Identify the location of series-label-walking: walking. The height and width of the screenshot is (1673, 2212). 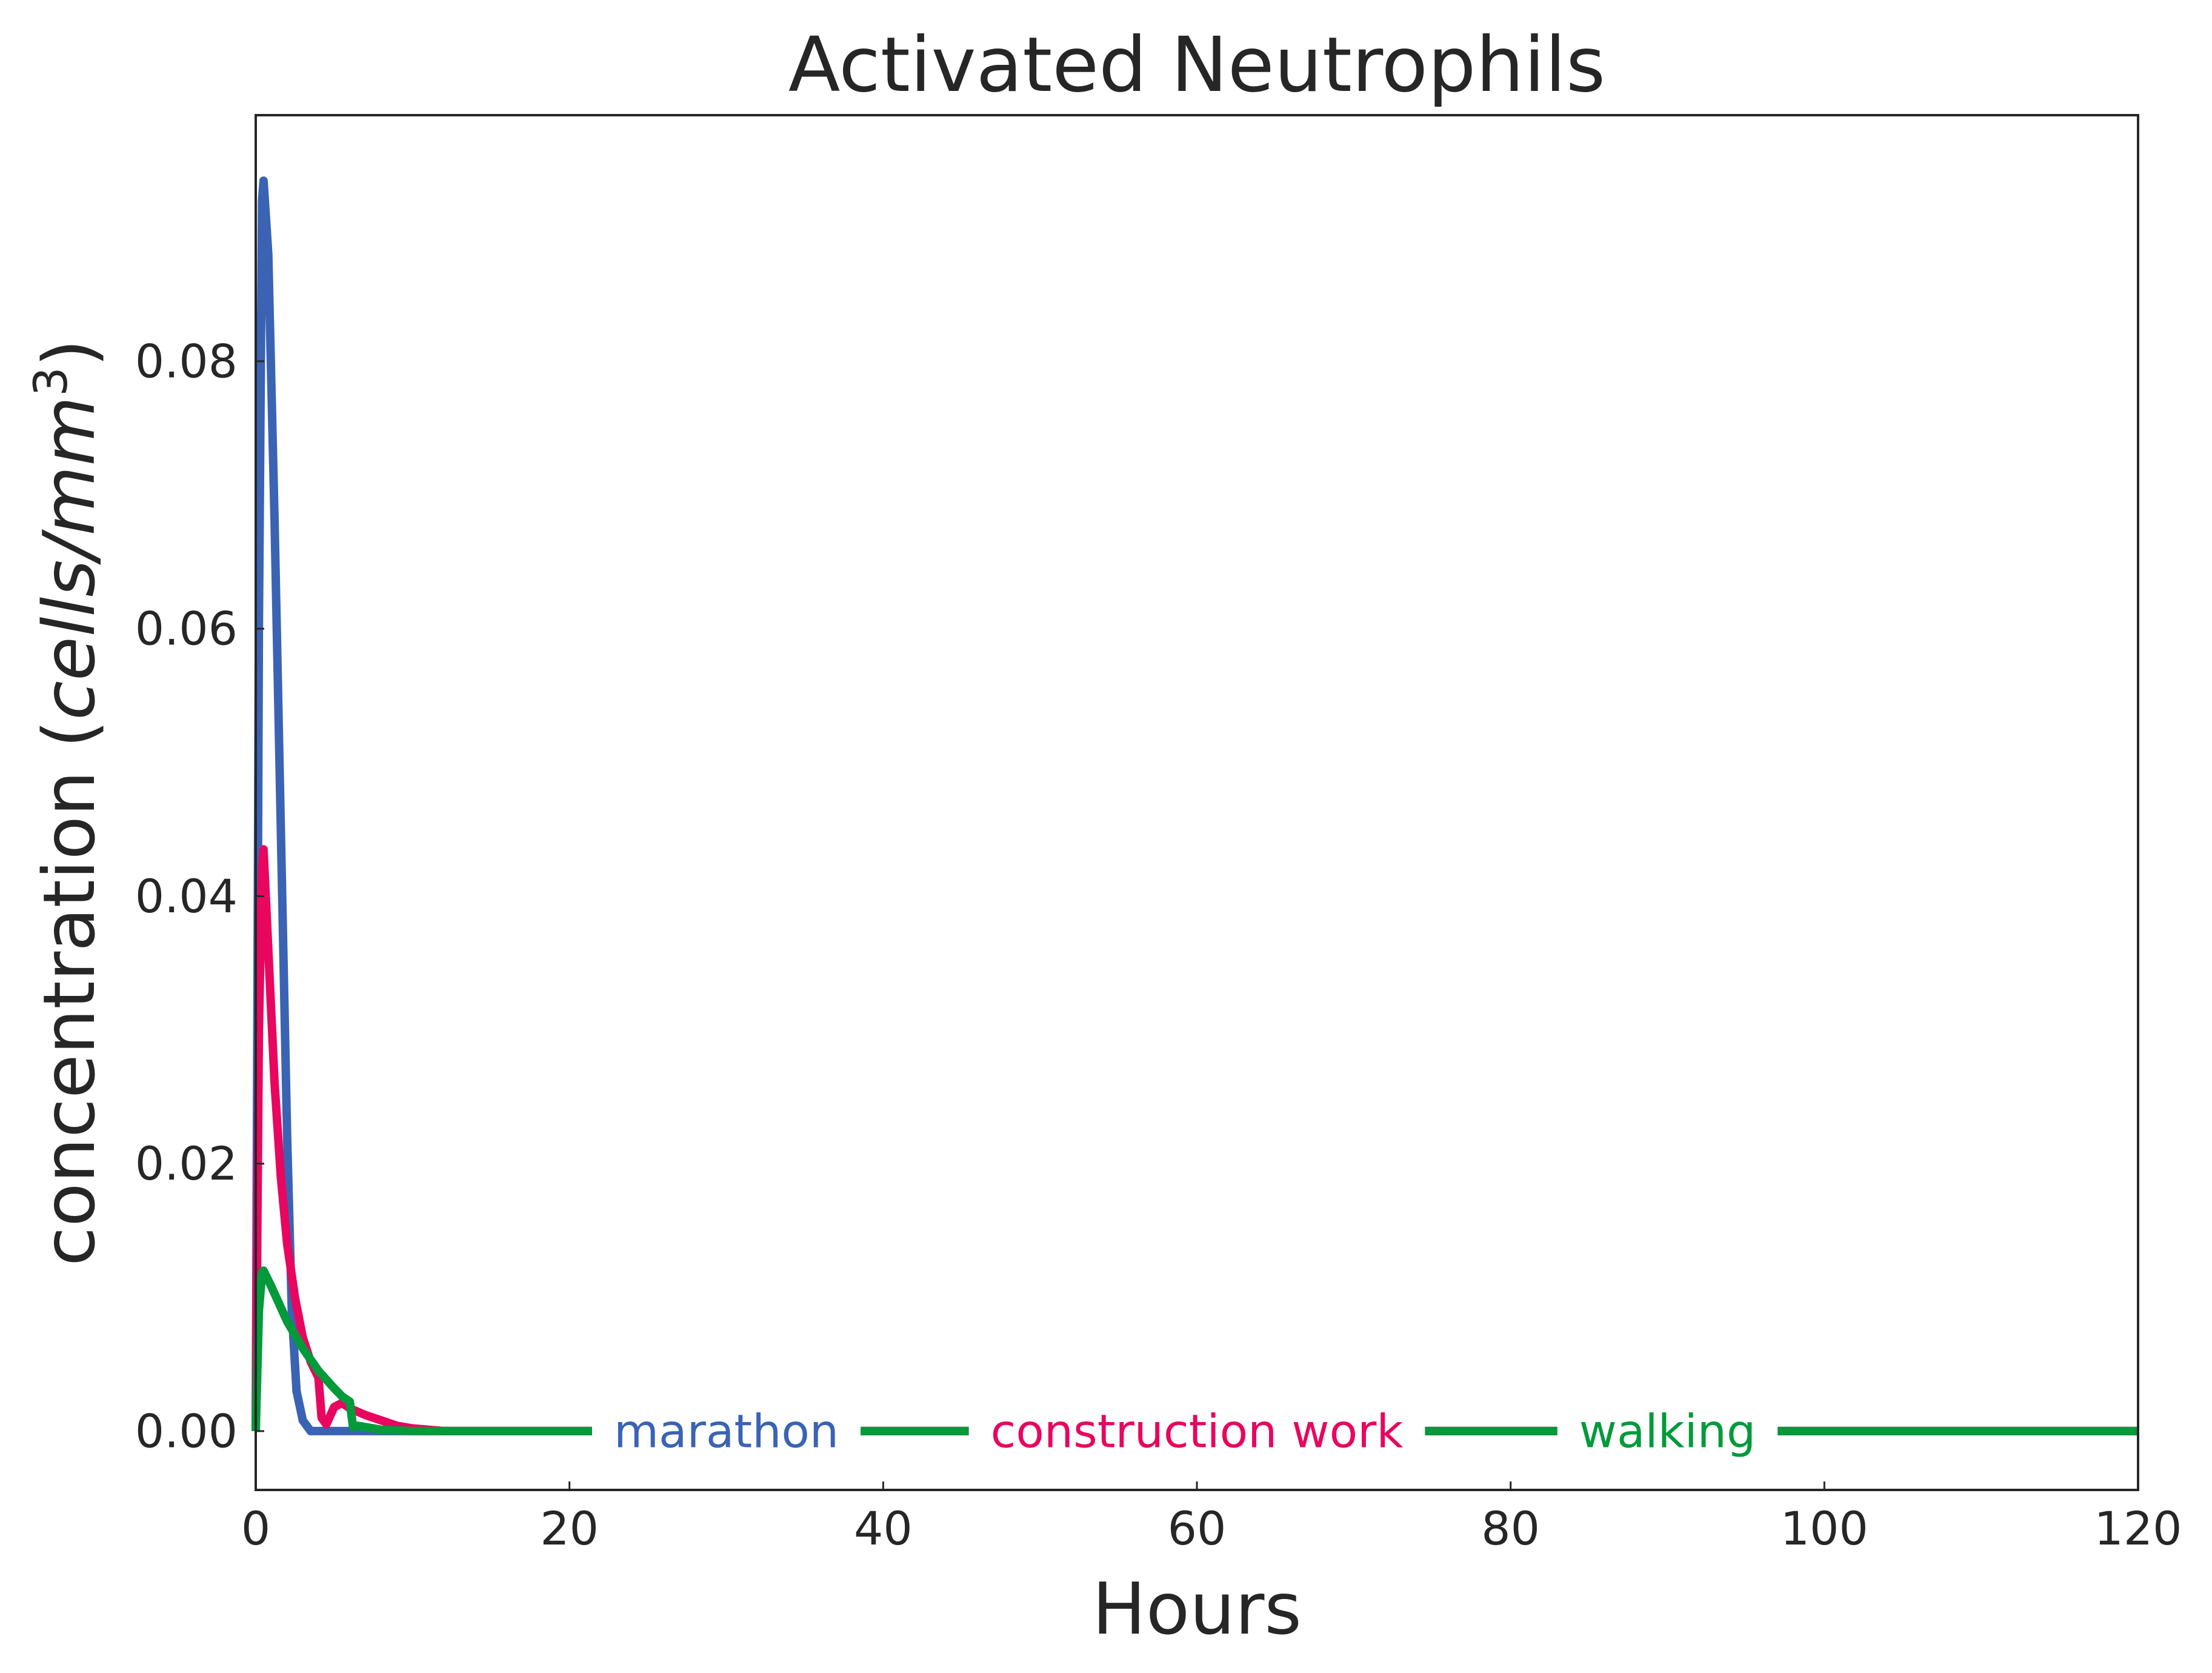
(1667, 1431).